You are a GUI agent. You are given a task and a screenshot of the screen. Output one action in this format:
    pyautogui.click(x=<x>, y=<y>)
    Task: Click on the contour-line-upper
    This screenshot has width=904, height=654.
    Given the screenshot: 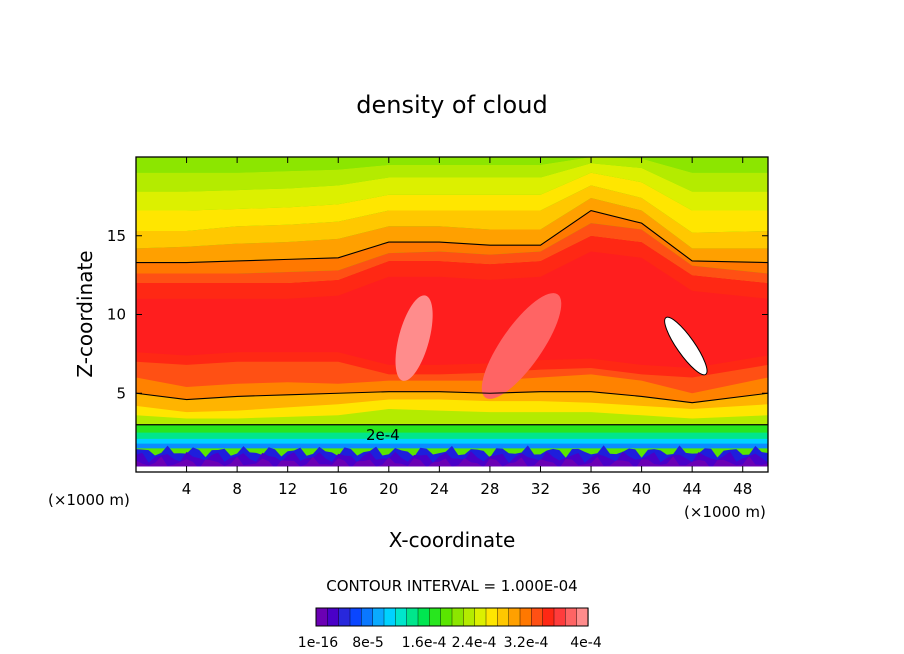 What is the action you would take?
    pyautogui.click(x=452, y=236)
    